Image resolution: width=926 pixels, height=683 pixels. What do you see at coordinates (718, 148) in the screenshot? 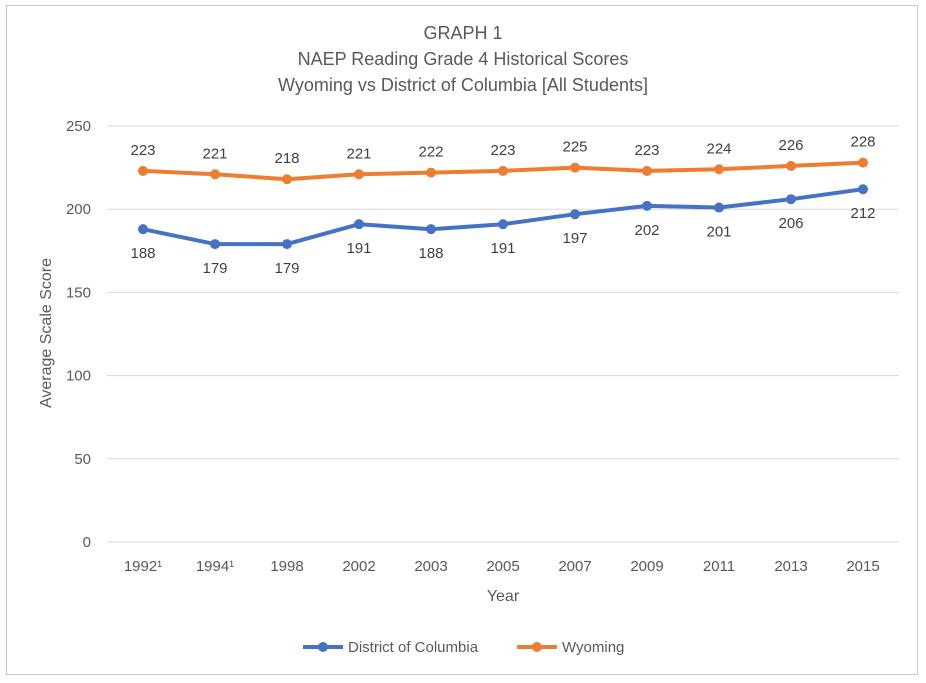
I see `data-label: 224` at bounding box center [718, 148].